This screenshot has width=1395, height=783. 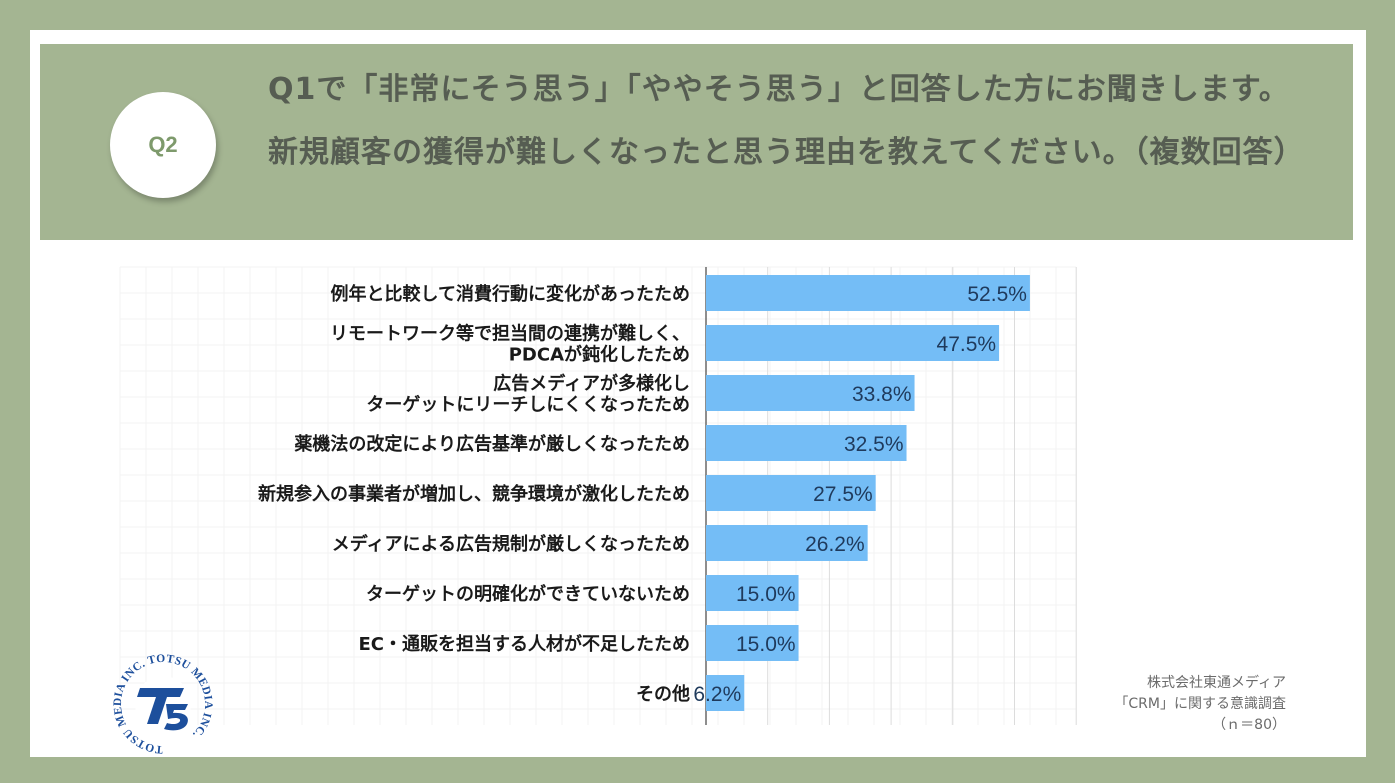 What do you see at coordinates (967, 344) in the screenshot?
I see `bar-value-label: 47.5%` at bounding box center [967, 344].